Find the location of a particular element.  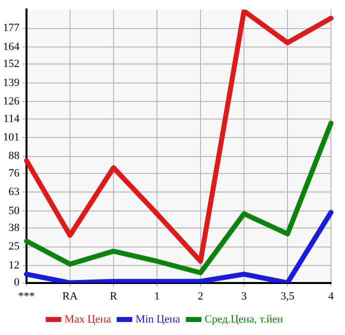

y-tick-label: 164 is located at coordinates (11, 46).